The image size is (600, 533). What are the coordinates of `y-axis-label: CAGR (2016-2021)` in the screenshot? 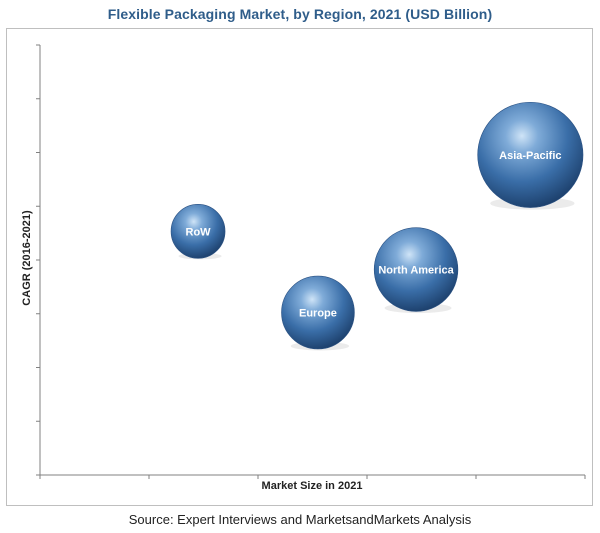 It's located at (27, 258).